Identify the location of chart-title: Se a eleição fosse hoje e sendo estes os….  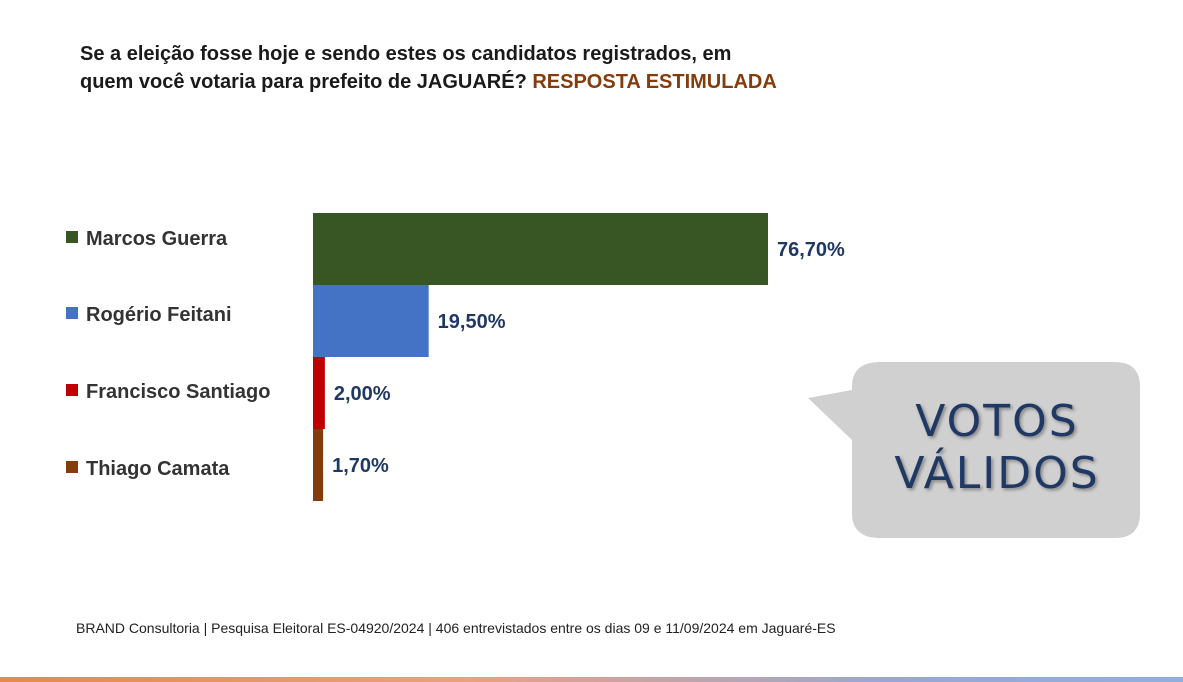
(480, 68).